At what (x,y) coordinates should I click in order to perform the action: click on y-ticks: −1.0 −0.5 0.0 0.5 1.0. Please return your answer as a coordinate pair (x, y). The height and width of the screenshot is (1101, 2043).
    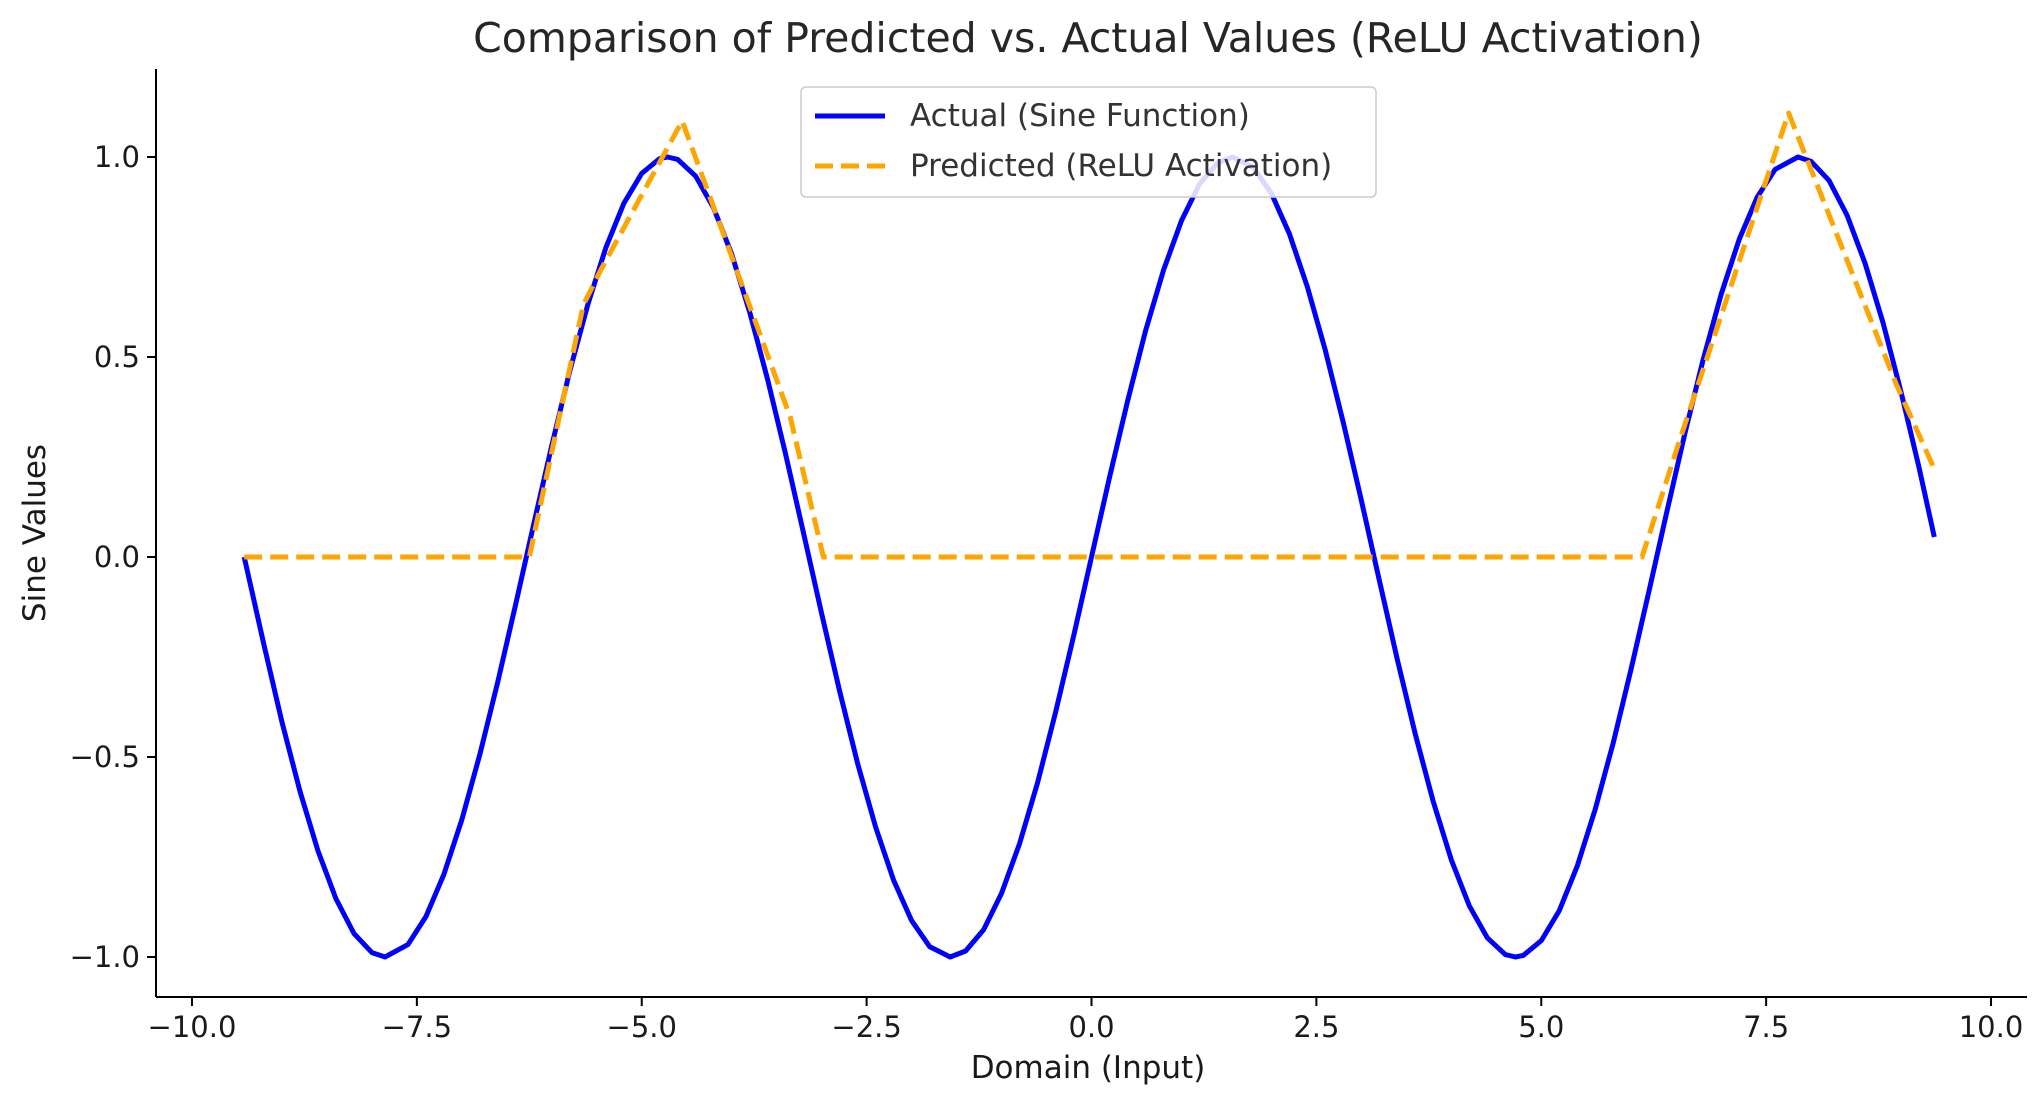
    Looking at the image, I should click on (113, 557).